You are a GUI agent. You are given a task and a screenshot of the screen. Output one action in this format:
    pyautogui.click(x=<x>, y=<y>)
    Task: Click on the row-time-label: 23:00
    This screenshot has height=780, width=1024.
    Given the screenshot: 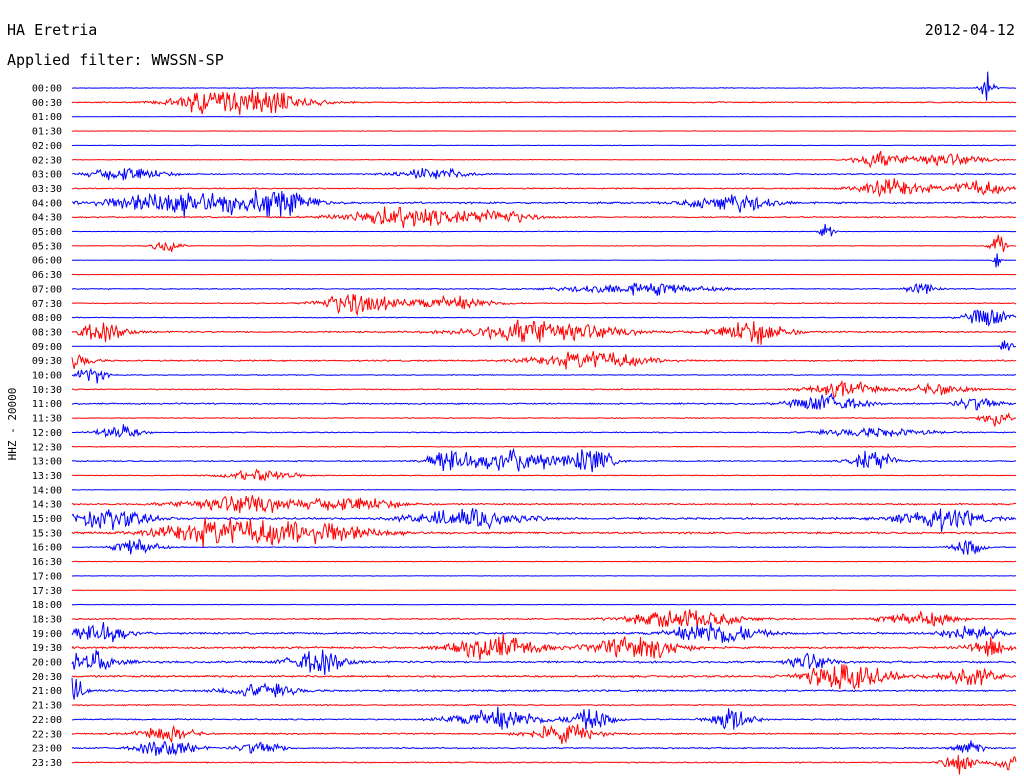 What is the action you would take?
    pyautogui.click(x=47, y=749)
    